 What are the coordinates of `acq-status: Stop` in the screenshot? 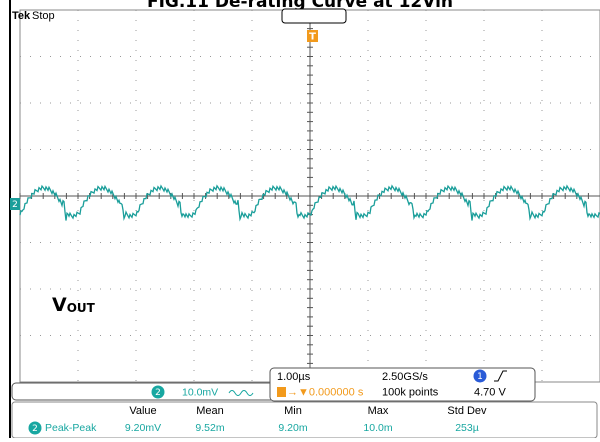 It's located at (43, 16).